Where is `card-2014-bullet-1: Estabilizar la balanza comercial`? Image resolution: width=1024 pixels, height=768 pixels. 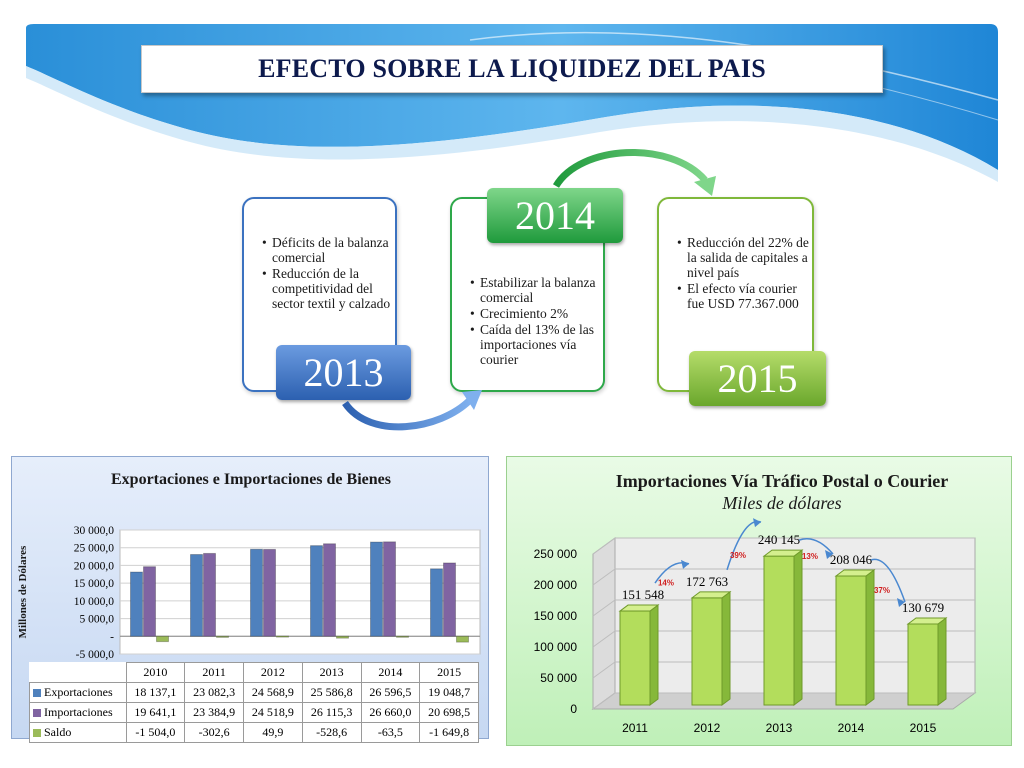 card-2014-bullet-1: Estabilizar la balanza comercial is located at coordinates (536, 290).